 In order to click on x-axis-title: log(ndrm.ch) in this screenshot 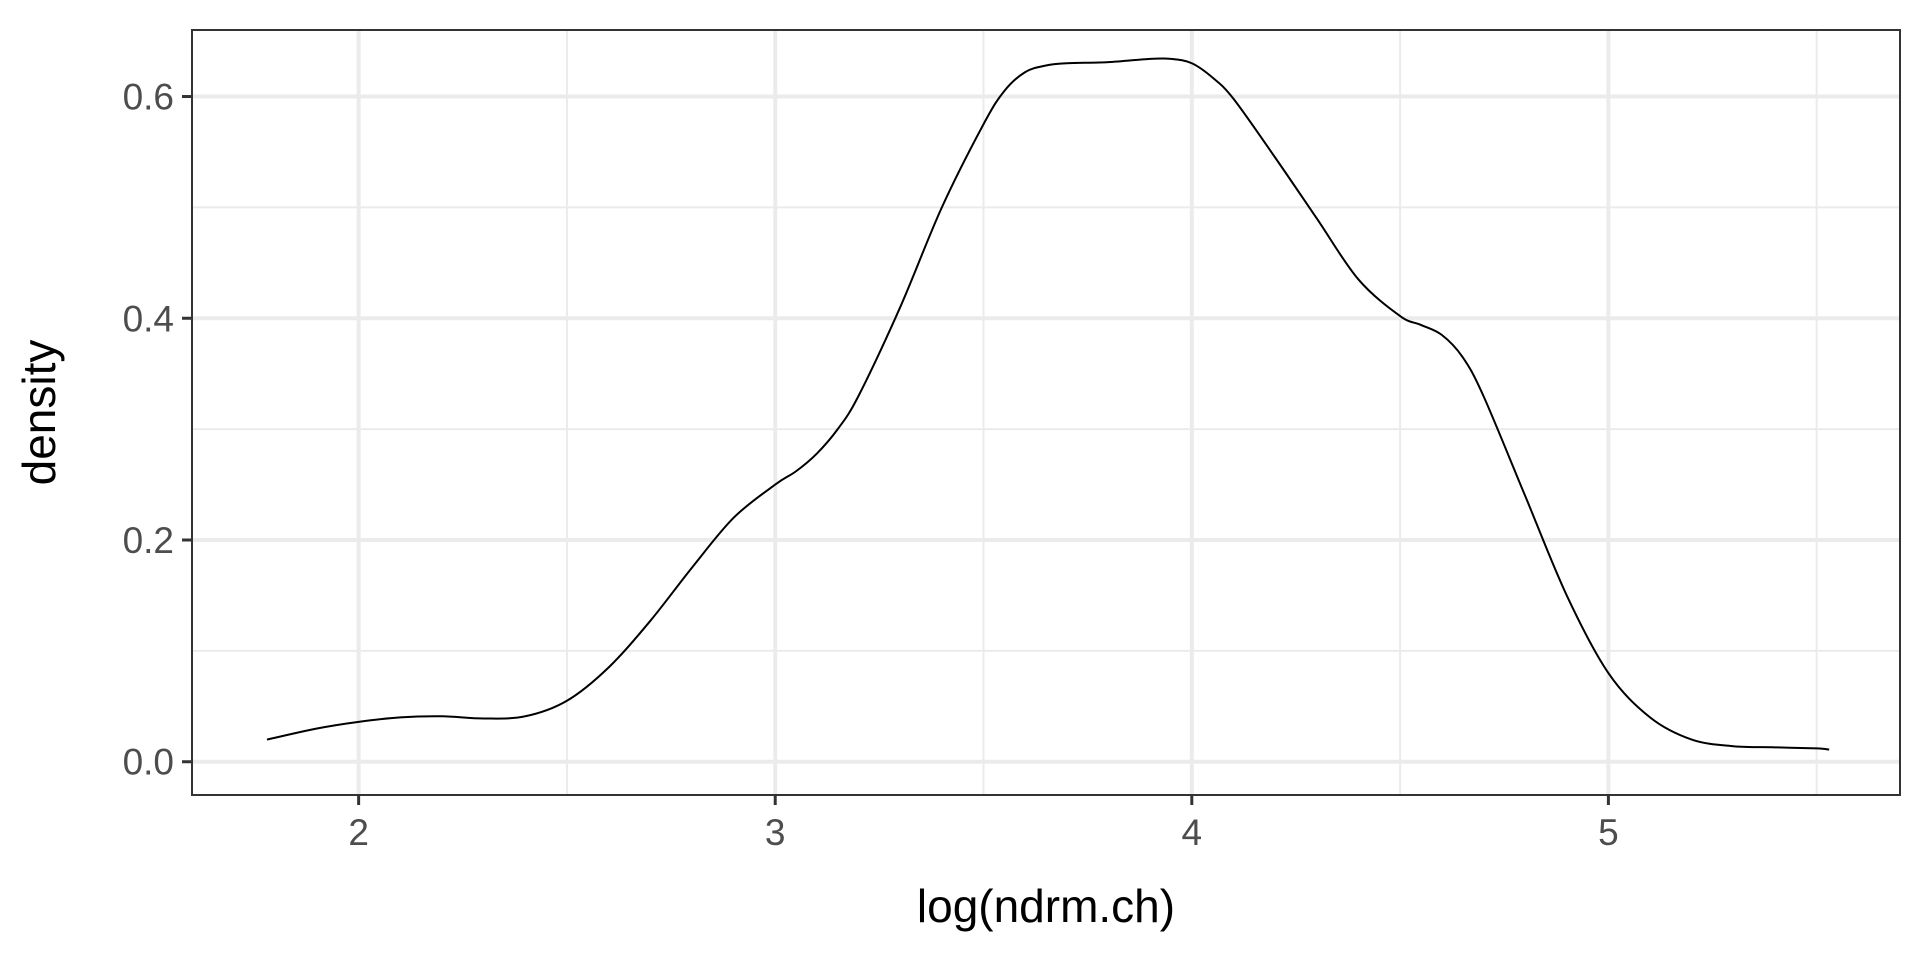, I will do `click(1046, 906)`.